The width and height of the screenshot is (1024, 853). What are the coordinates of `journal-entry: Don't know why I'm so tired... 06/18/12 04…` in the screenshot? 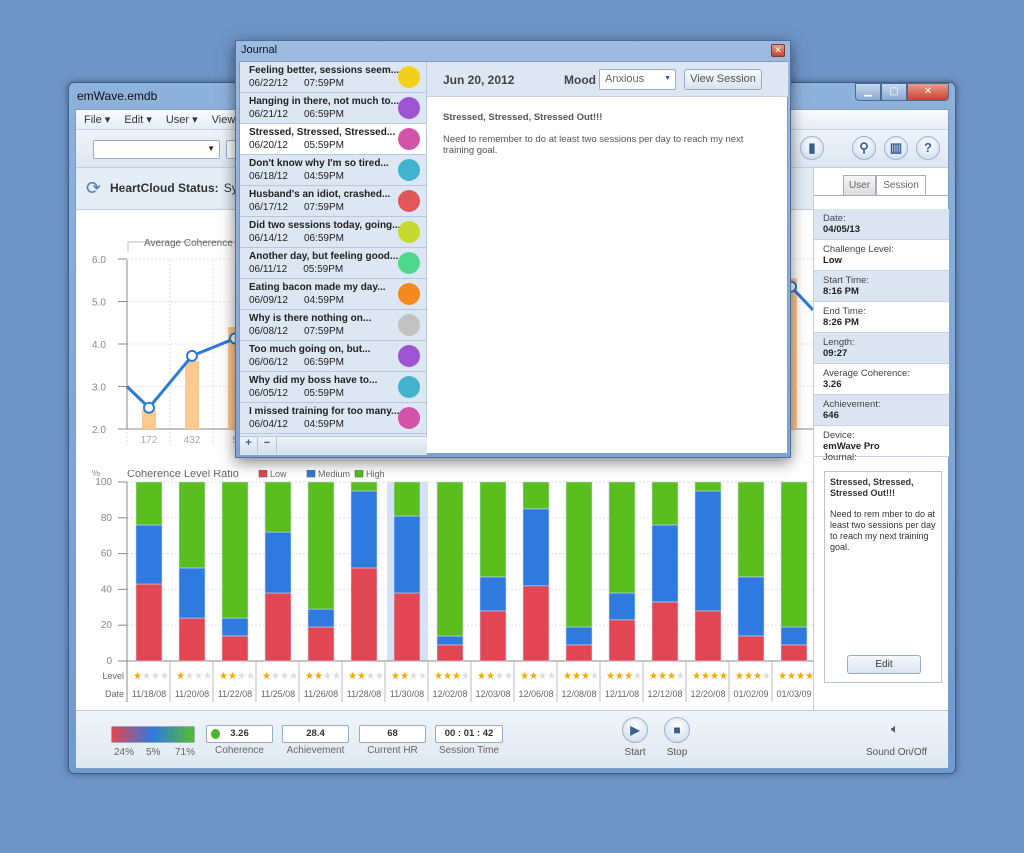 It's located at (333, 170).